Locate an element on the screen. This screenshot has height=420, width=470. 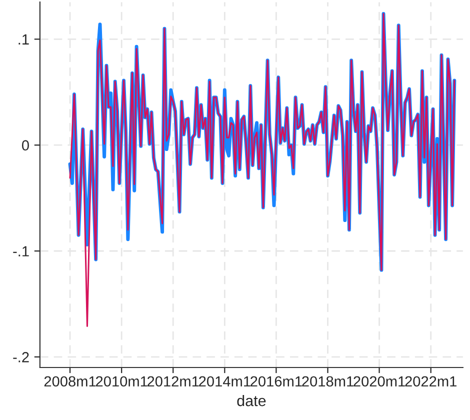
x-tick-label: 2012m1 is located at coordinates (173, 381).